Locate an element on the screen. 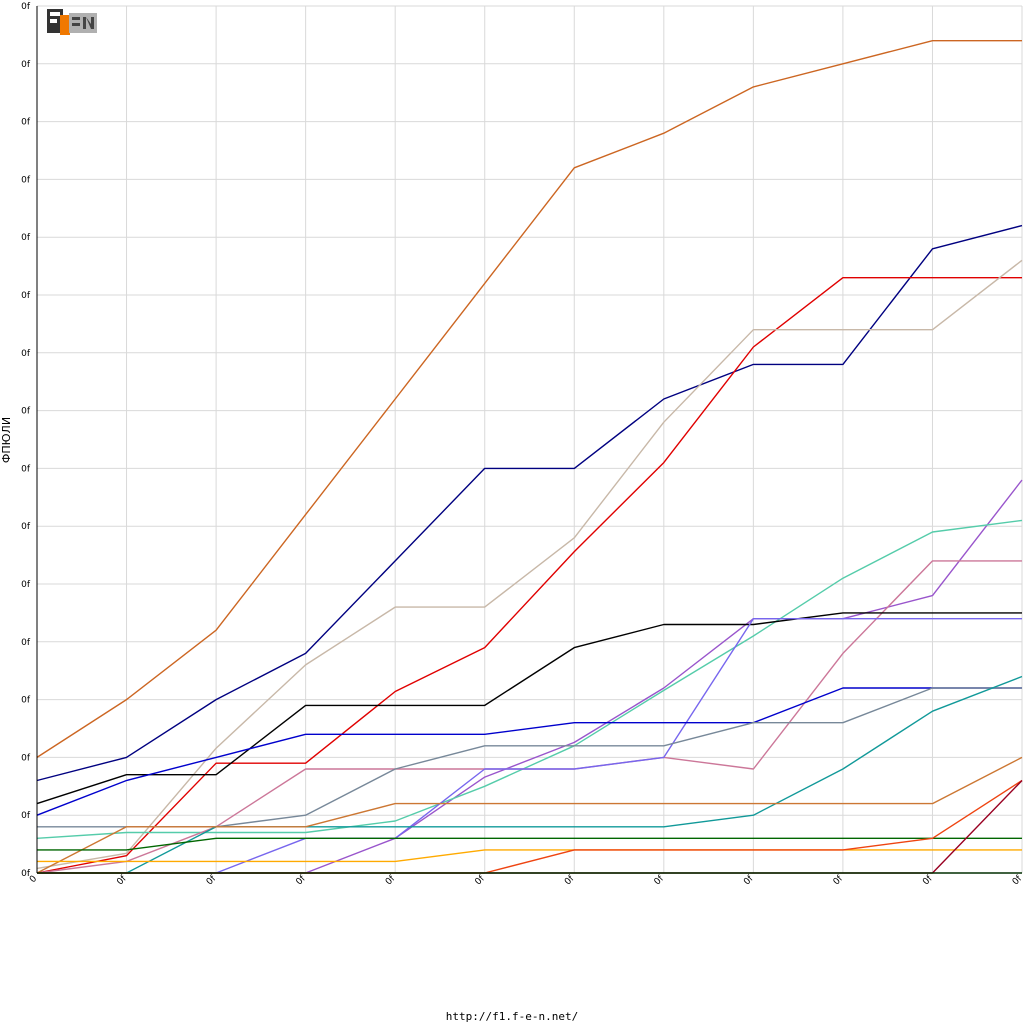 The height and width of the screenshot is (1024, 1024). x-tick-label-2: 0f is located at coordinates (212, 880).